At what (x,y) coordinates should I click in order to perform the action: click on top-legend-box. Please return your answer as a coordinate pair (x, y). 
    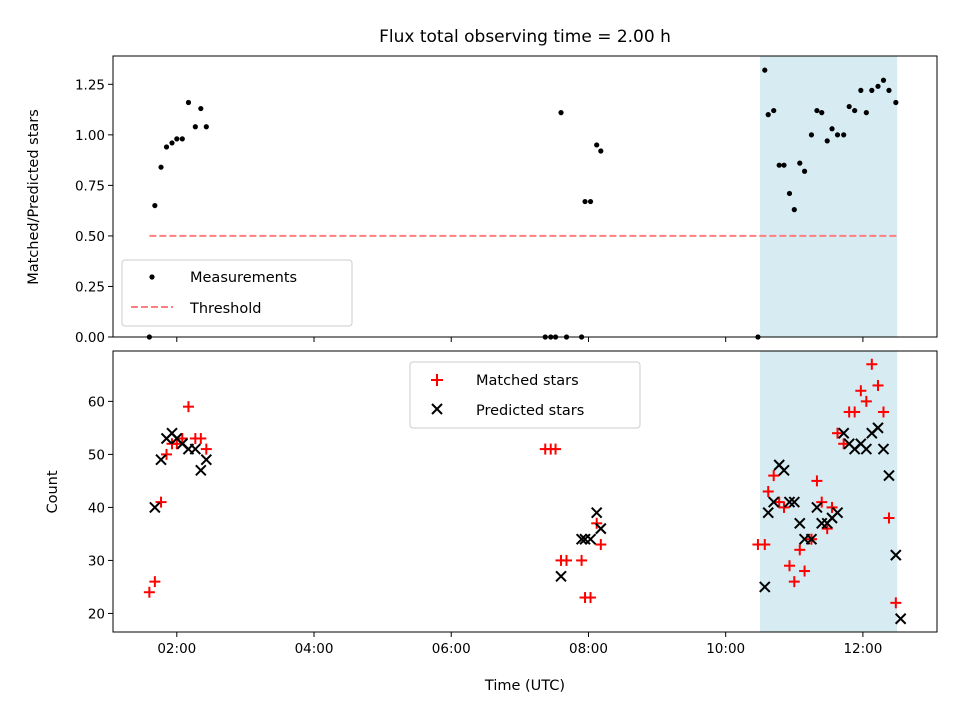
    Looking at the image, I should click on (237, 293).